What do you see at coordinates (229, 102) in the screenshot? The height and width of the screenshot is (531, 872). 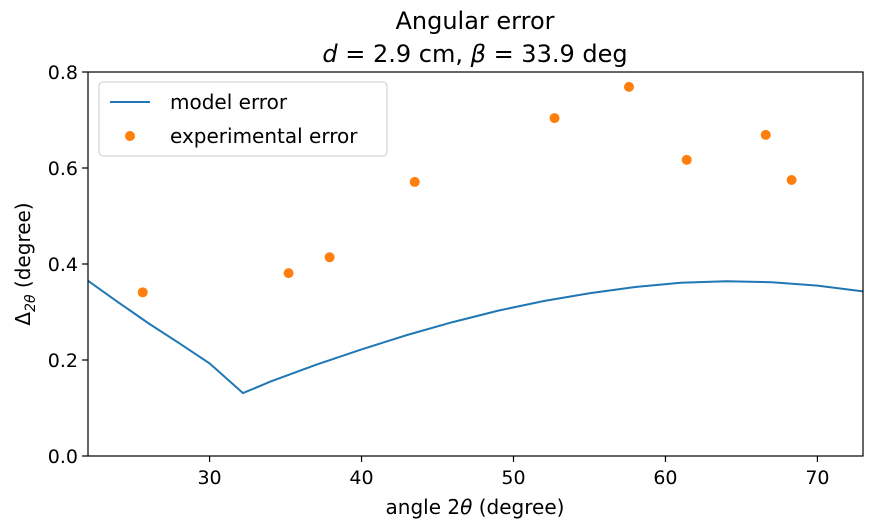 I see `legend-label-model: model error` at bounding box center [229, 102].